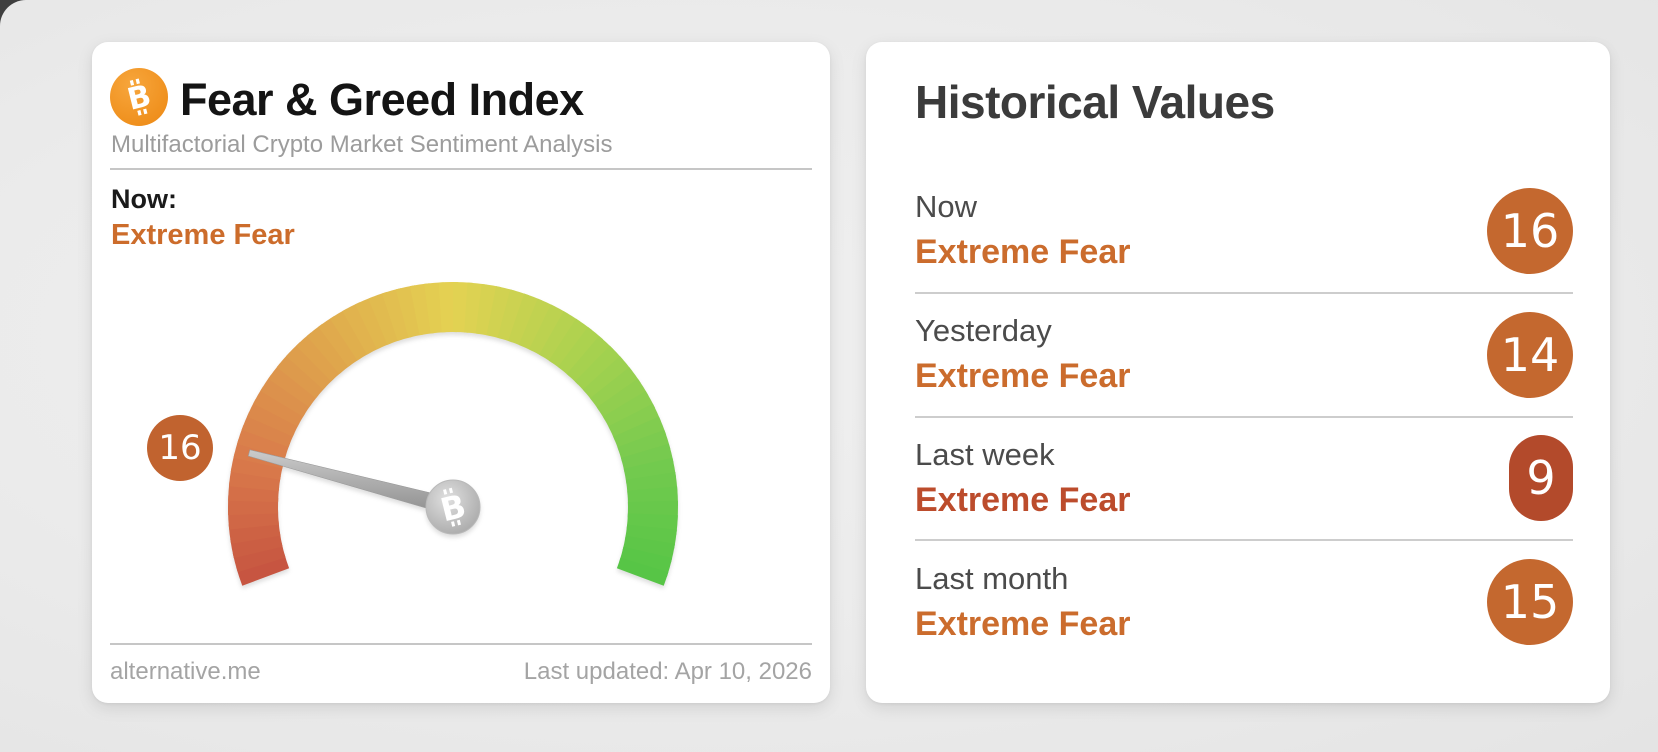 The width and height of the screenshot is (1658, 752). I want to click on now-label: Now:, so click(144, 199).